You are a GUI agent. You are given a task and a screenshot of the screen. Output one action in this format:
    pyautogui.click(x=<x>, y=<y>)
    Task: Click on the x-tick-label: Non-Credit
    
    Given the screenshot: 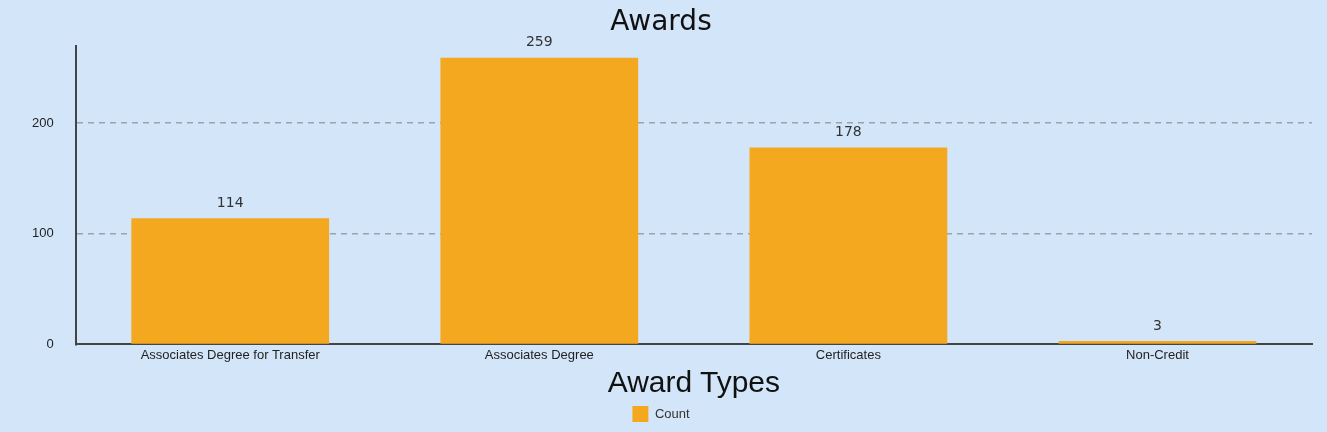 What is the action you would take?
    pyautogui.click(x=1158, y=354)
    